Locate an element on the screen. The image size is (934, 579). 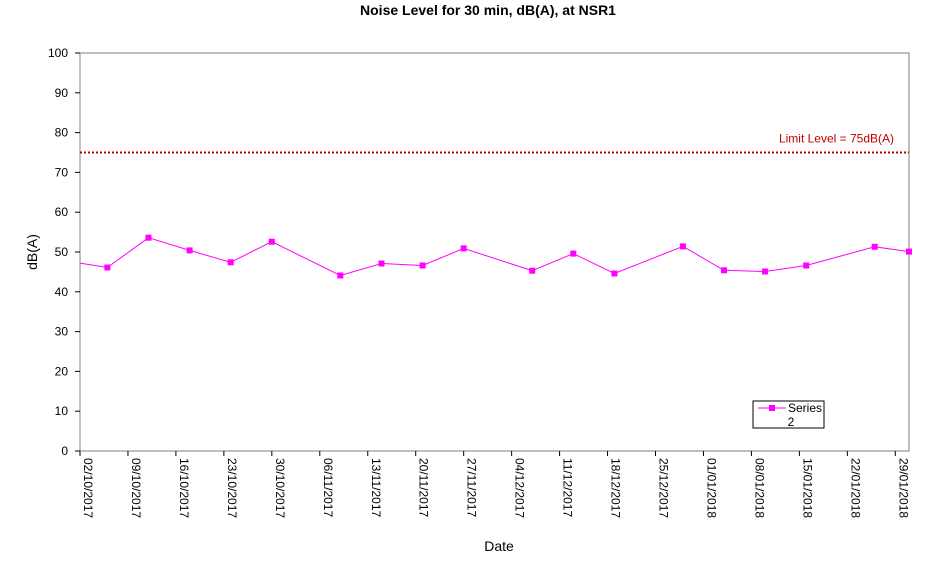
legend-entry-label: Series is located at coordinates (805, 408).